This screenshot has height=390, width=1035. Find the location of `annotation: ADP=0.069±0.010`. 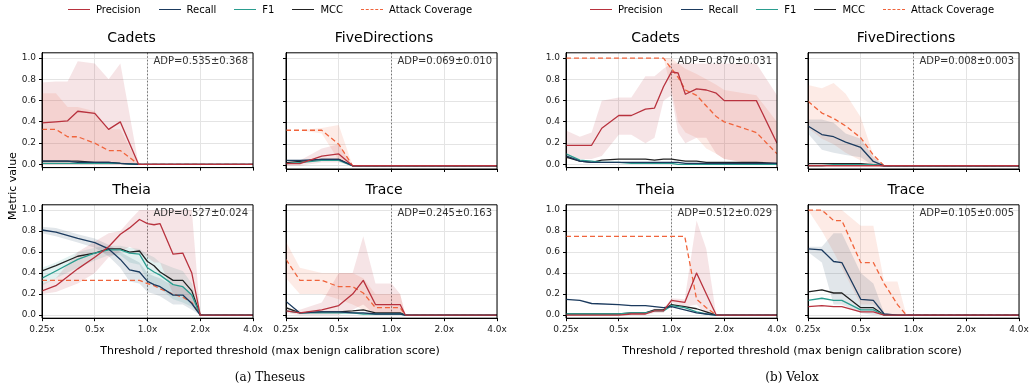

annotation: ADP=0.069±0.010 is located at coordinates (444, 61).